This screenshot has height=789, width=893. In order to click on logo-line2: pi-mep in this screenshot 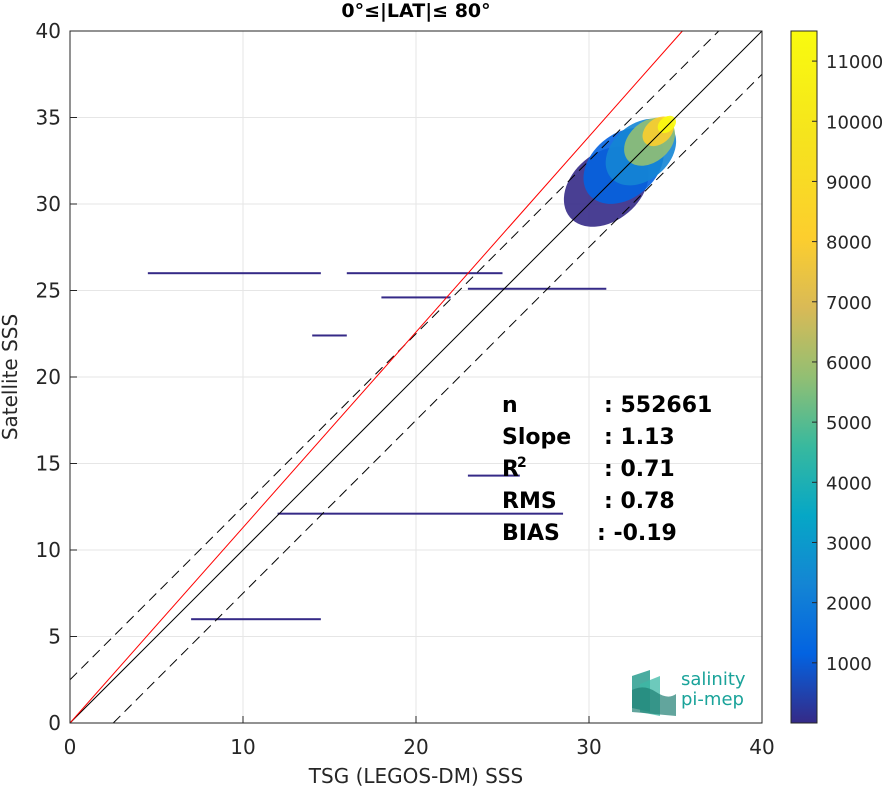, I will do `click(712, 699)`.